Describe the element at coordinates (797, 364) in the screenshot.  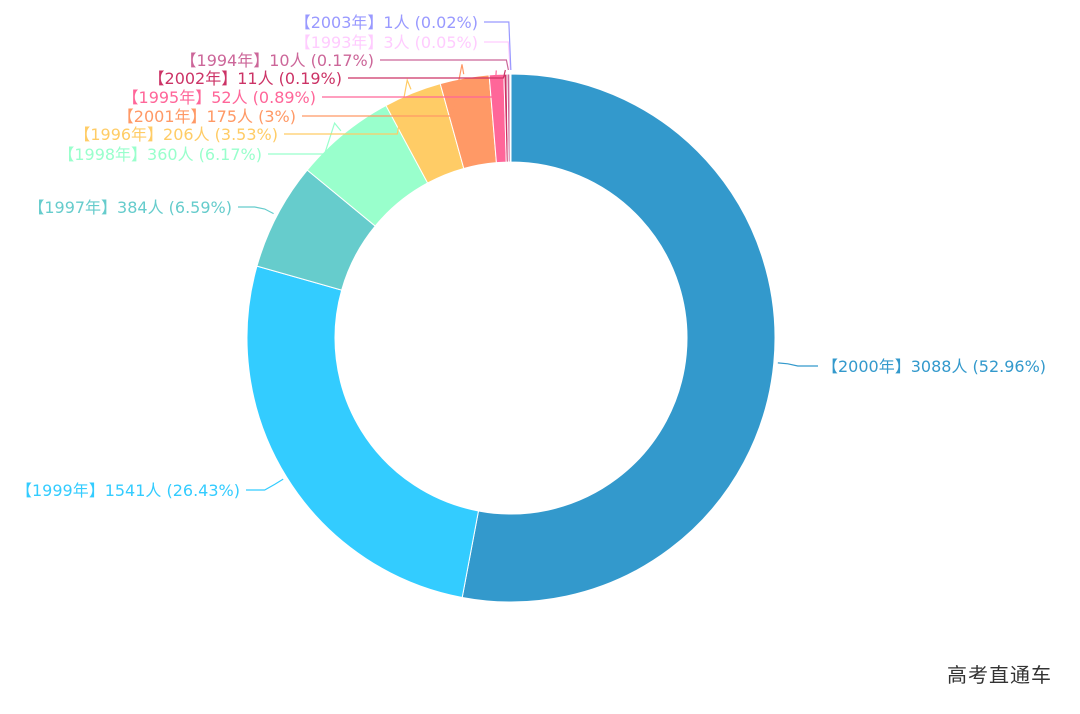
I see `leader-line-2000年` at that location.